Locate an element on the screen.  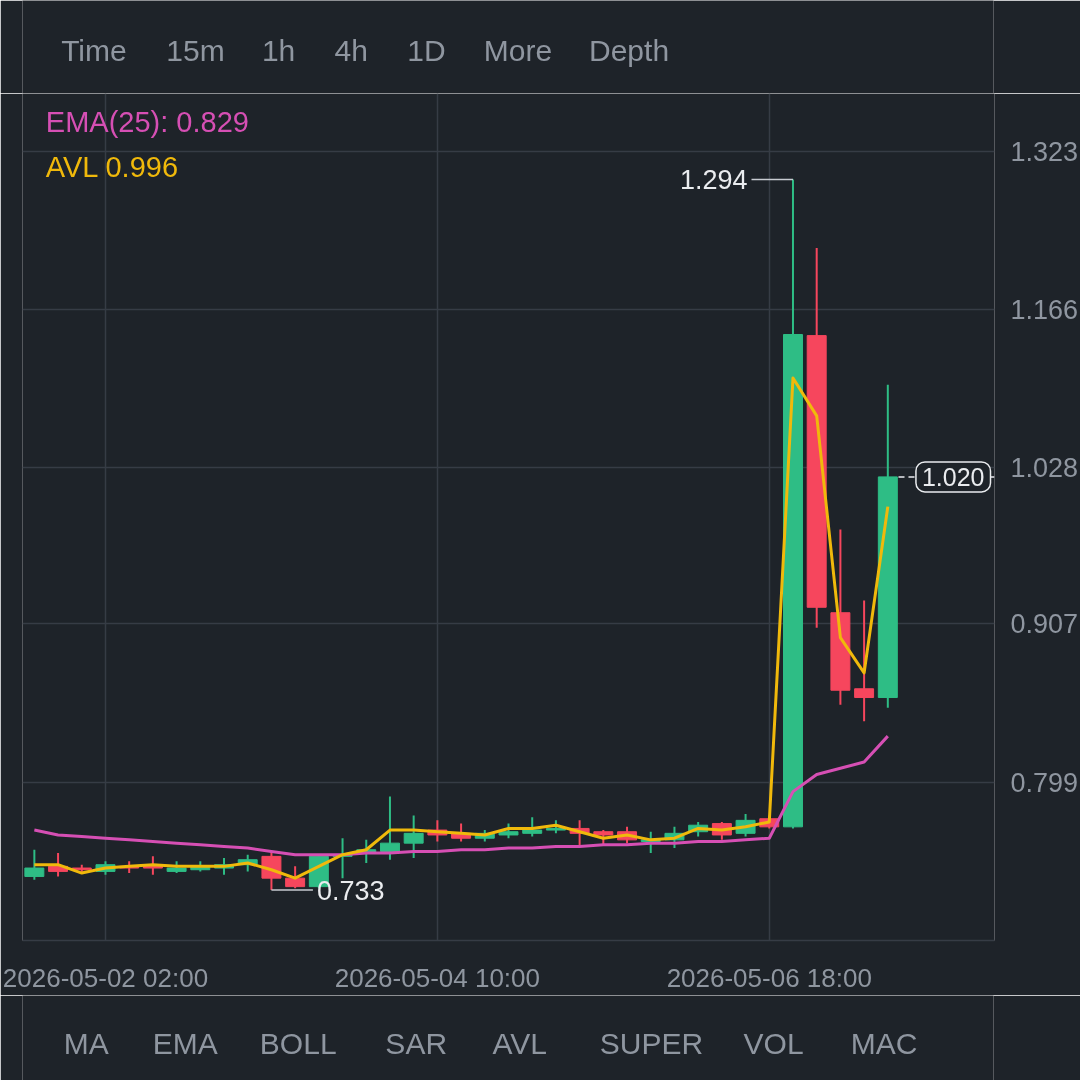
text: EMA is located at coordinates (185, 1043).